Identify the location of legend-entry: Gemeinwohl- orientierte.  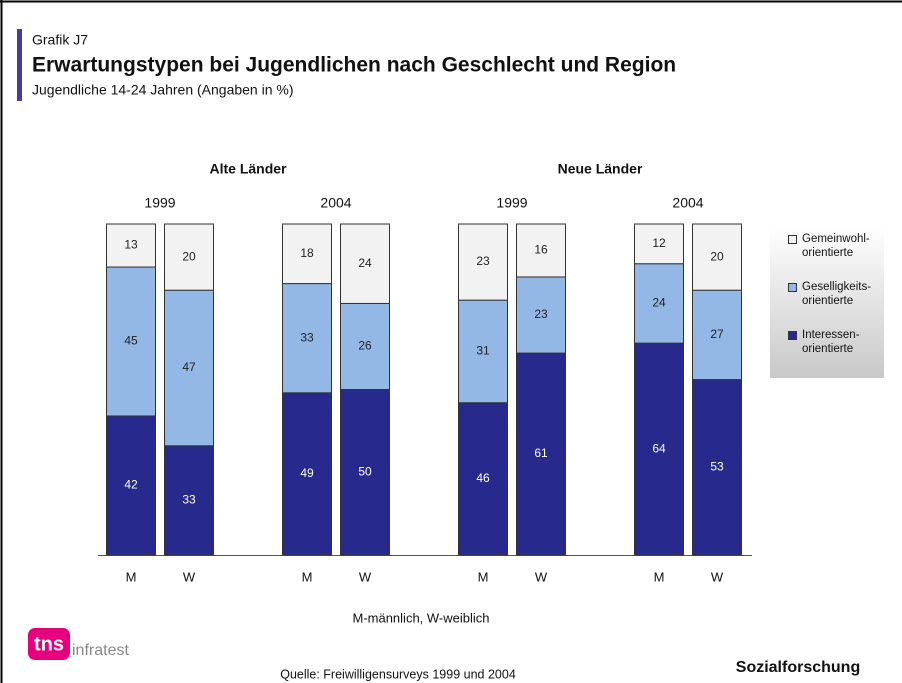
(827, 246).